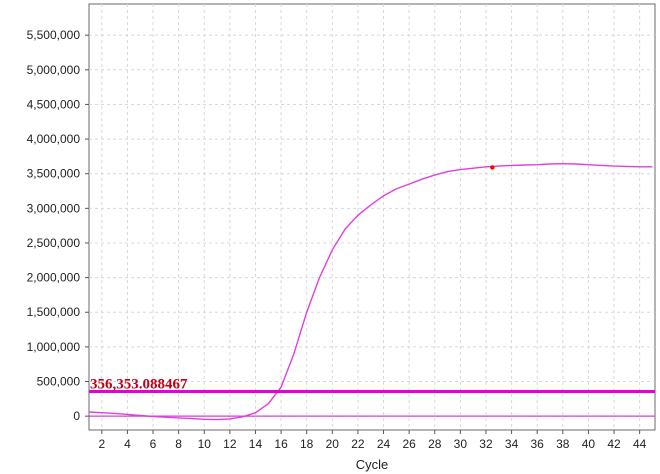  Describe the element at coordinates (358, 444) in the screenshot. I see `x-tick-label: 22` at that location.